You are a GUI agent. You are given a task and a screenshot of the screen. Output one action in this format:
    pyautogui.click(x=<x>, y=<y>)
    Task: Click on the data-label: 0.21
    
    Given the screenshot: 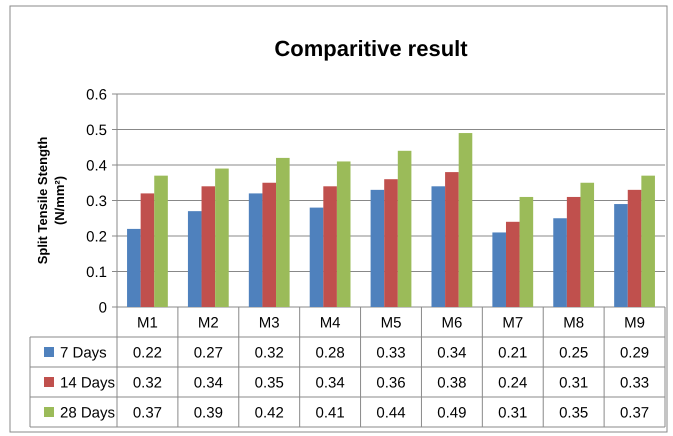 What is the action you would take?
    pyautogui.click(x=513, y=353)
    